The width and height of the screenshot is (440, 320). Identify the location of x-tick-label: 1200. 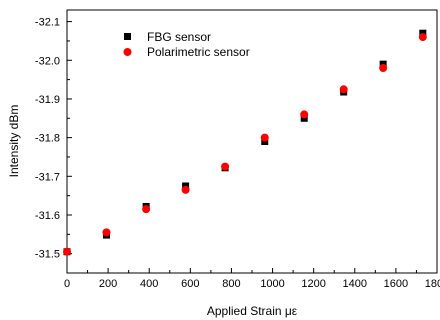
(313, 284).